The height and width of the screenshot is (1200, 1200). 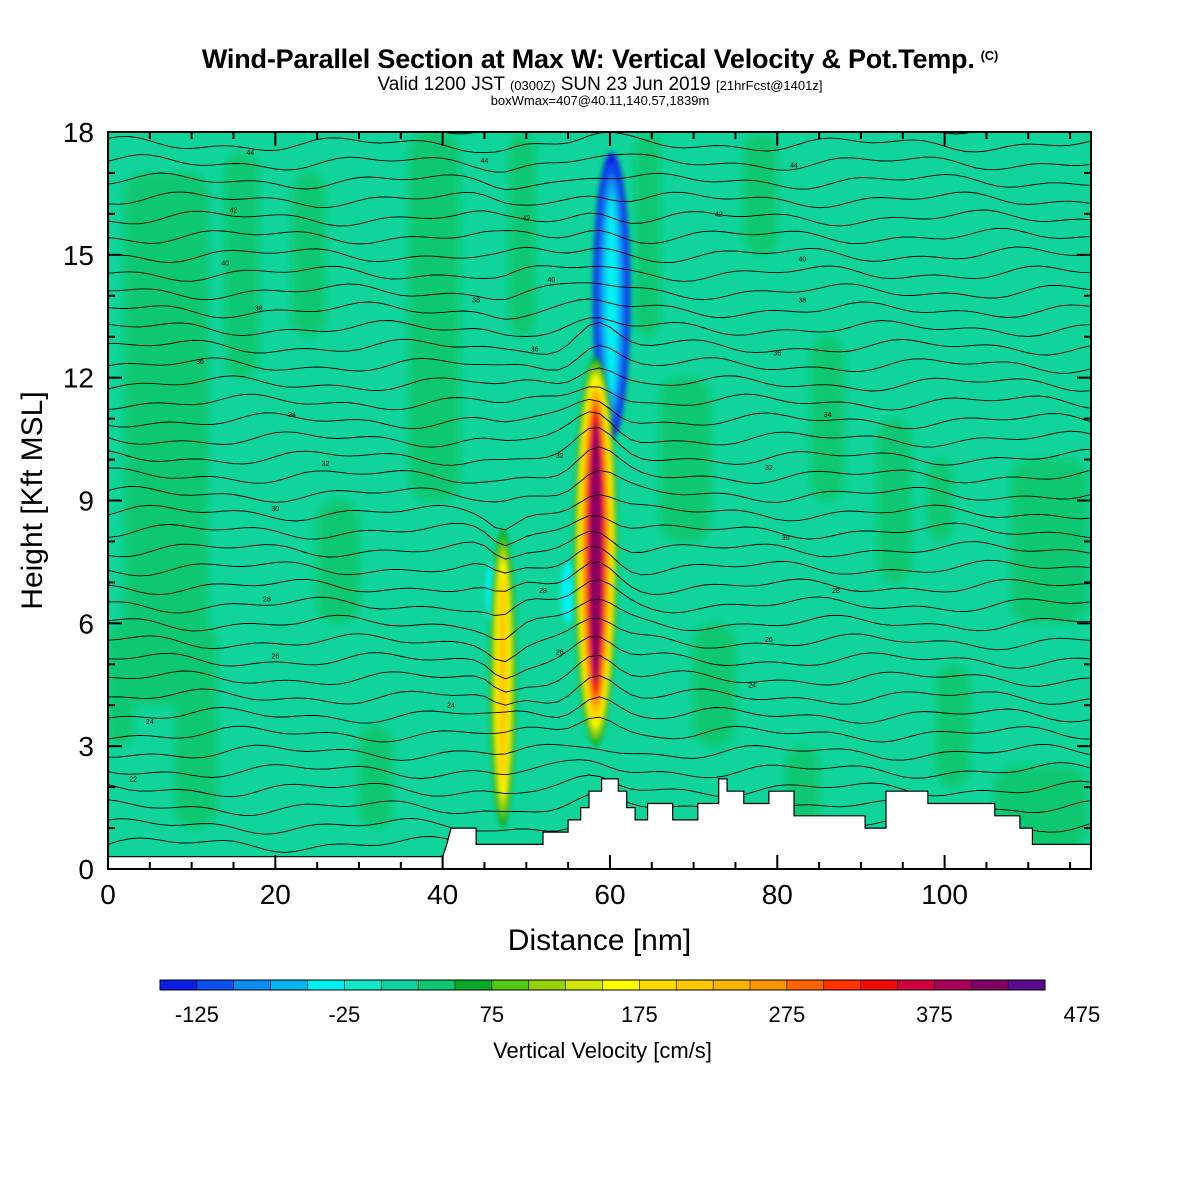 What do you see at coordinates (441, 84) in the screenshot?
I see `valid-prefix: Valid 1200 JST` at bounding box center [441, 84].